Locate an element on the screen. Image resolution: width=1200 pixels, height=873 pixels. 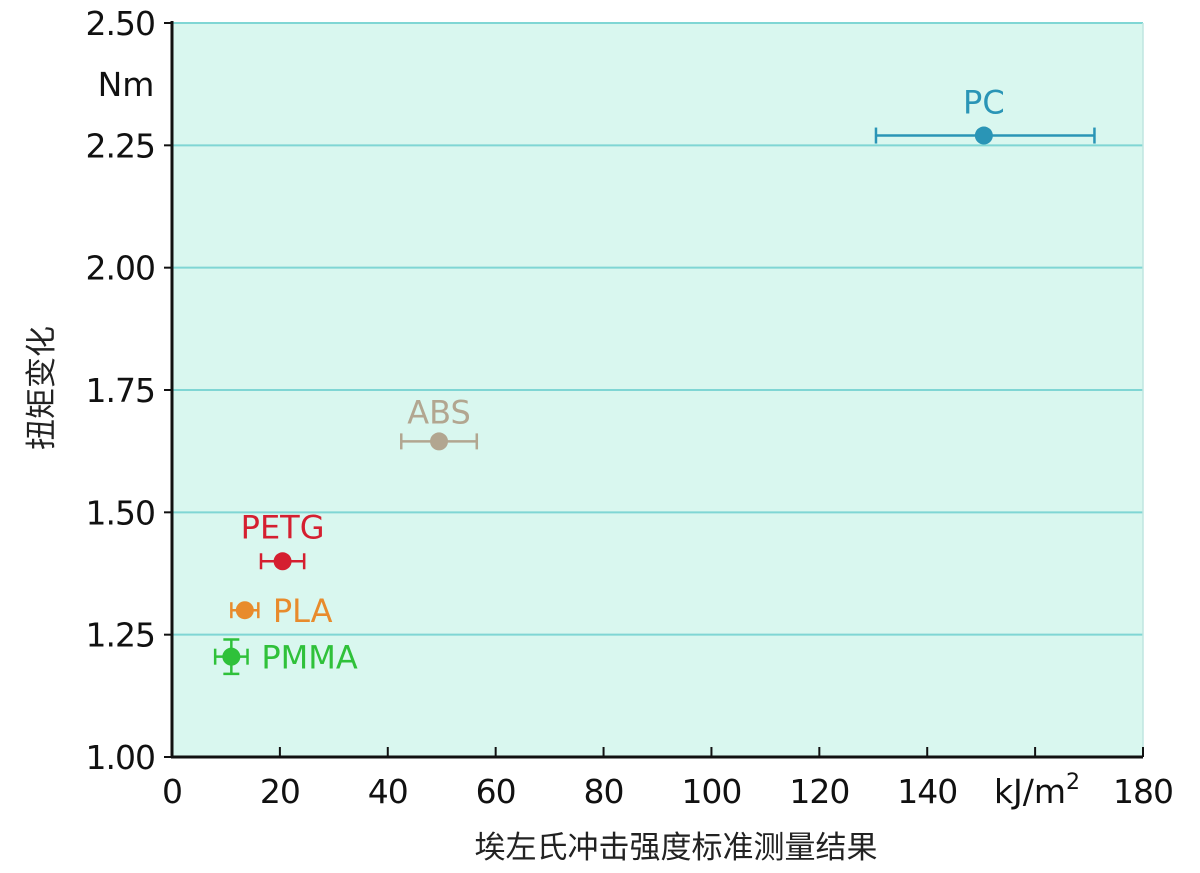
x-unit-exponent: 2 is located at coordinates (1073, 782).